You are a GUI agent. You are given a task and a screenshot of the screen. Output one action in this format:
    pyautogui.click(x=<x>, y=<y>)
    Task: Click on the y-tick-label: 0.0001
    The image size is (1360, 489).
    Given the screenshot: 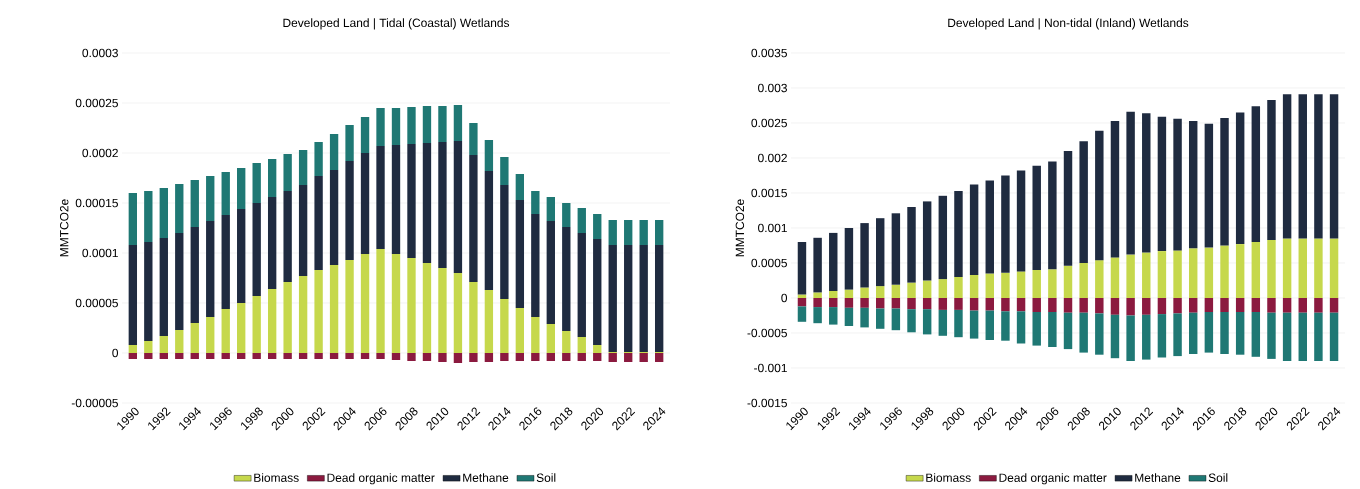 What is the action you would take?
    pyautogui.click(x=100, y=253)
    